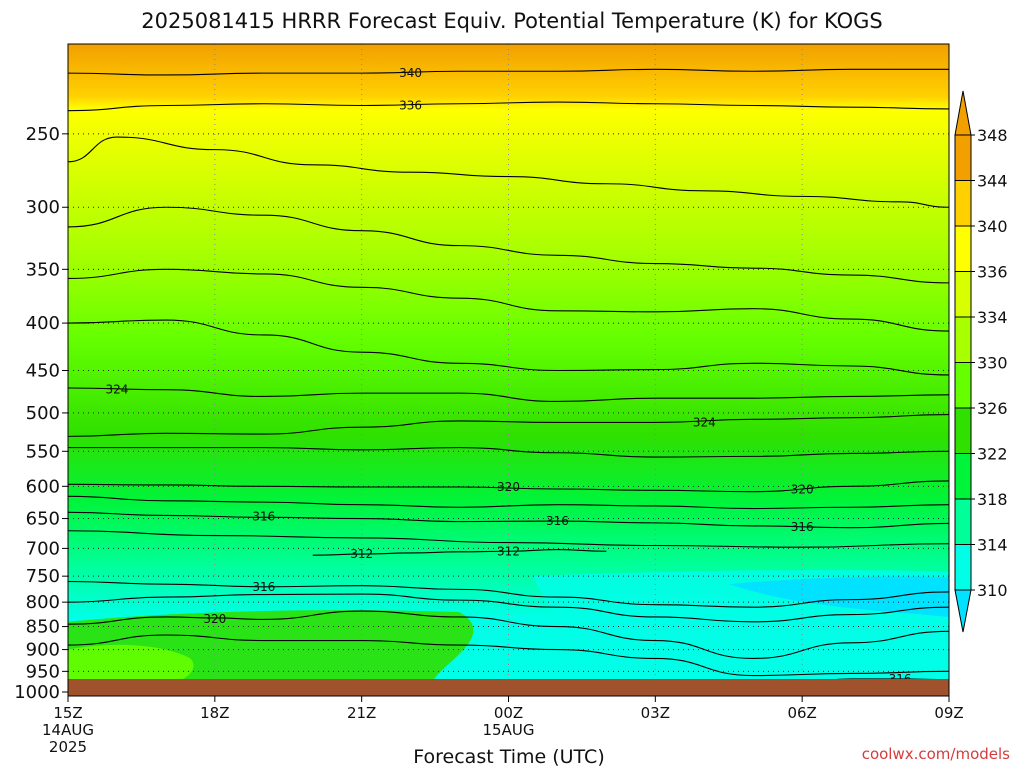  What do you see at coordinates (43, 207) in the screenshot?
I see `y-tick-label: 300` at bounding box center [43, 207].